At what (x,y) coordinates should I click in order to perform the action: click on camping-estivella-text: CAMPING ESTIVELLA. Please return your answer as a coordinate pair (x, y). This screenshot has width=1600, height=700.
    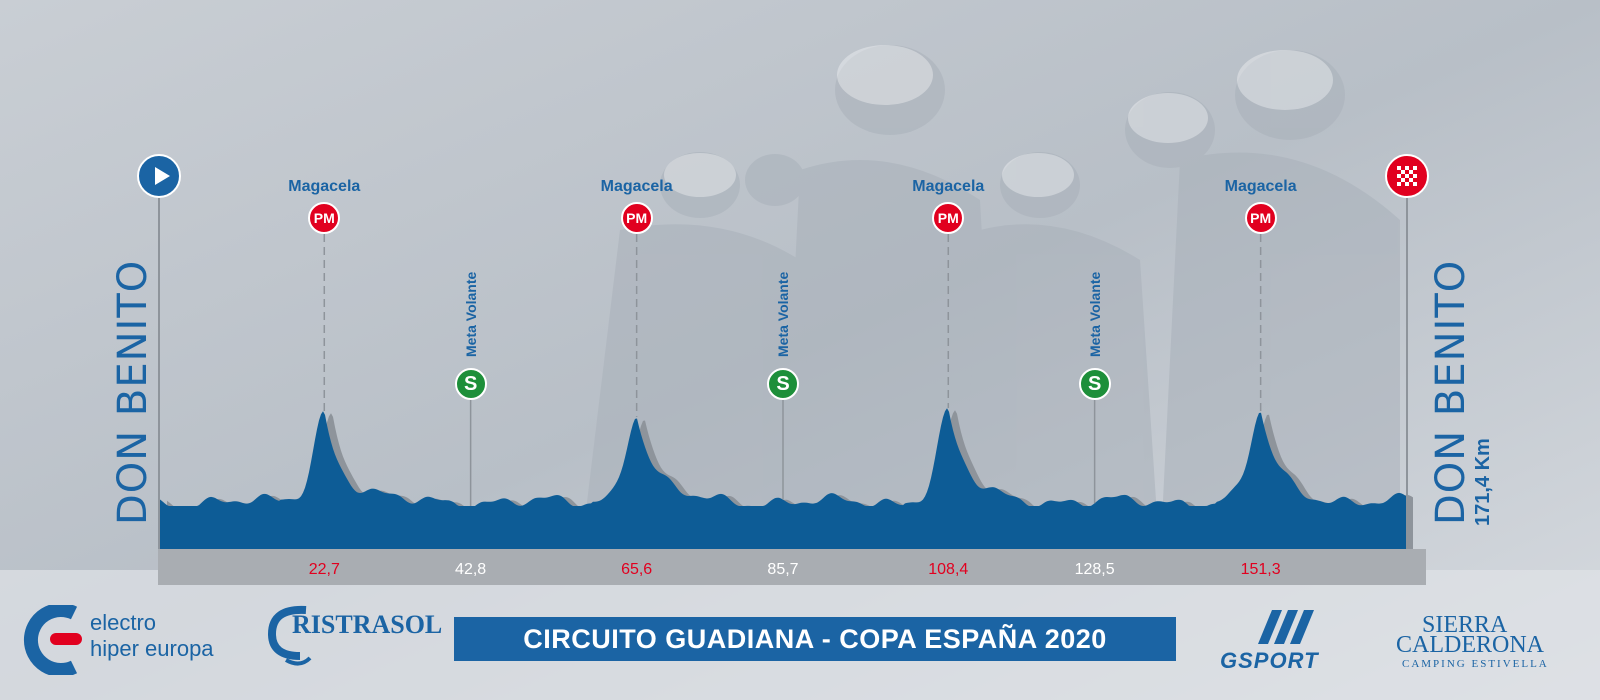
    Looking at the image, I should click on (1475, 664).